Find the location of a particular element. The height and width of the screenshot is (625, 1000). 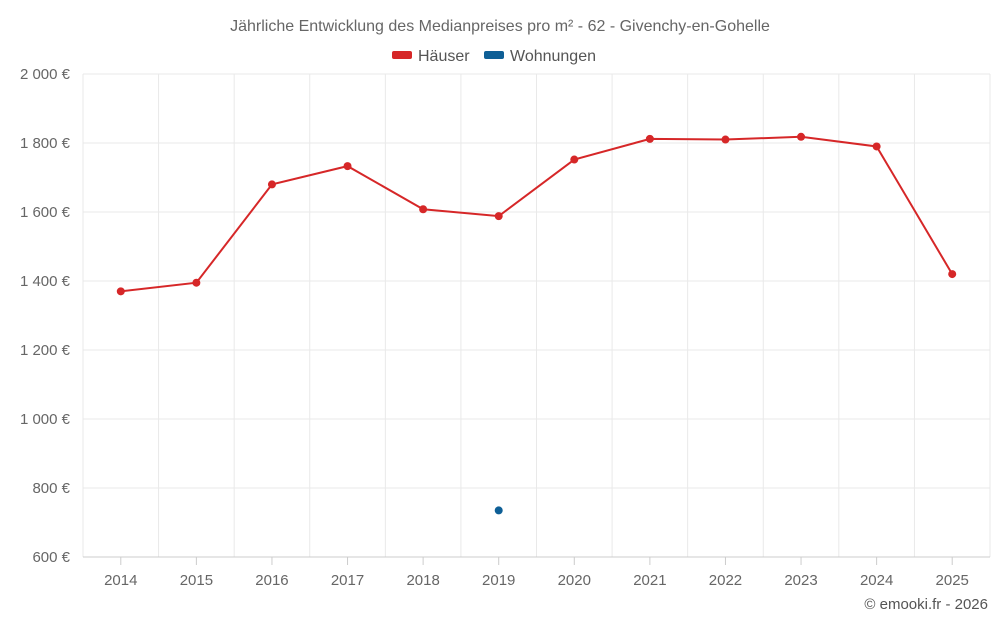

x-tick-label: 2025 is located at coordinates (952, 580).